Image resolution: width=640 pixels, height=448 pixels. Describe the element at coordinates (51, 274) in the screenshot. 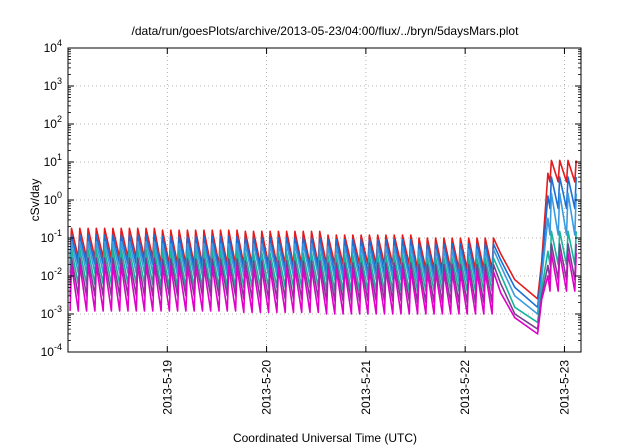

I see `y-tick-label: 10⁻²` at that location.